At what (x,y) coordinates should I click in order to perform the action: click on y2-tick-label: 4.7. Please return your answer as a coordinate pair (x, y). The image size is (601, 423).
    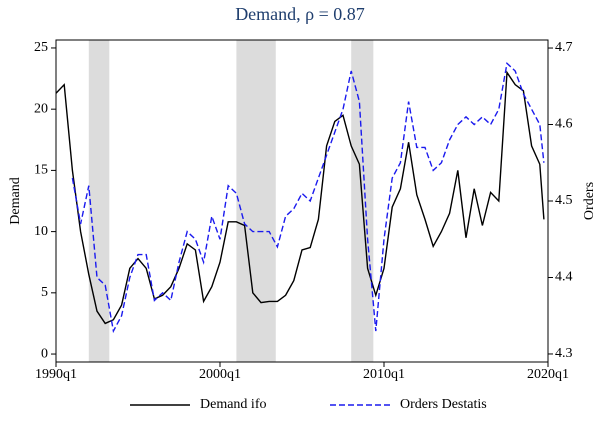
    Looking at the image, I should click on (564, 47).